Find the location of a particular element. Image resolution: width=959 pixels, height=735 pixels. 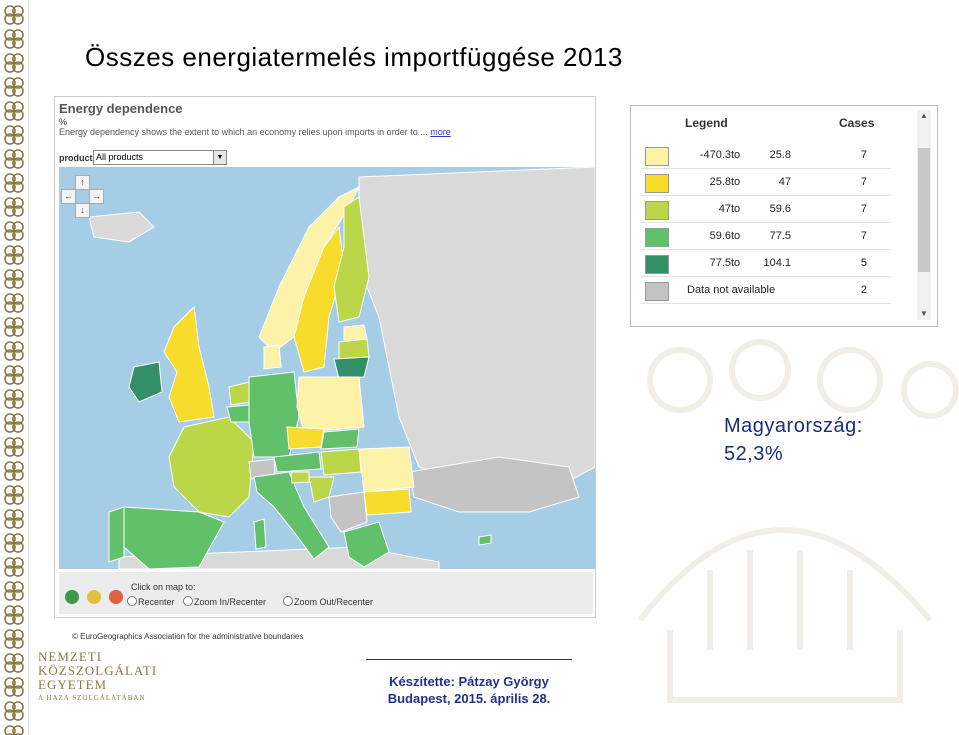

sardinia is located at coordinates (260, 534).